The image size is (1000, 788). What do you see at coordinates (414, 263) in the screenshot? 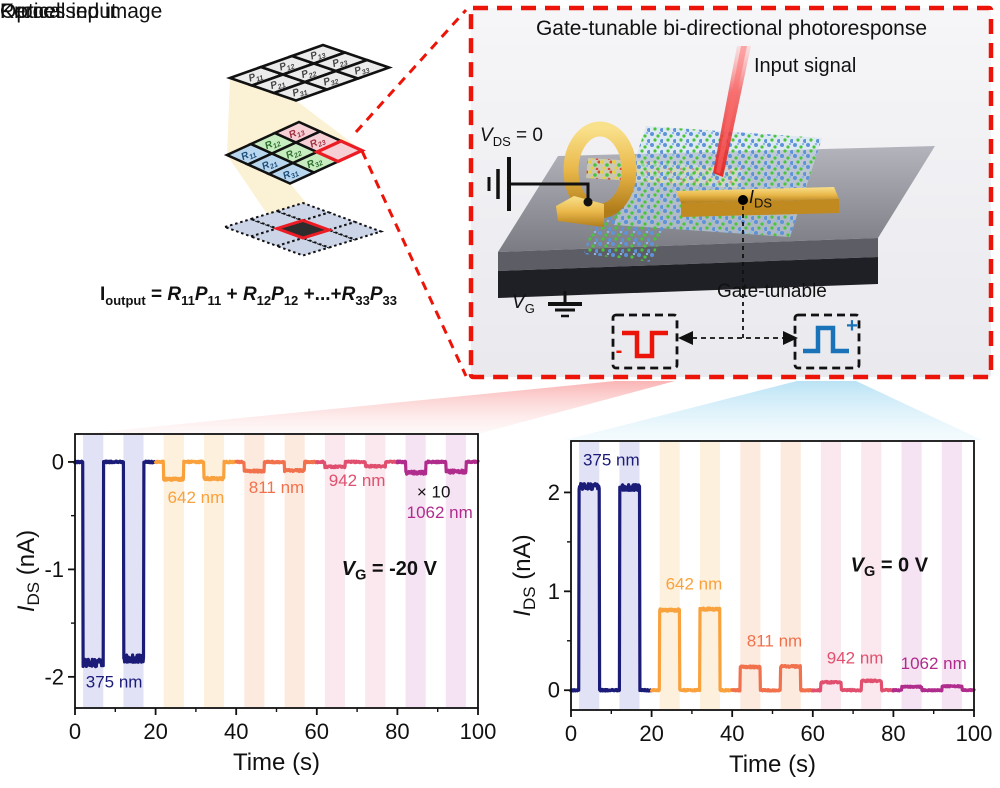
I see `zoom-connector-line-bottom` at bounding box center [414, 263].